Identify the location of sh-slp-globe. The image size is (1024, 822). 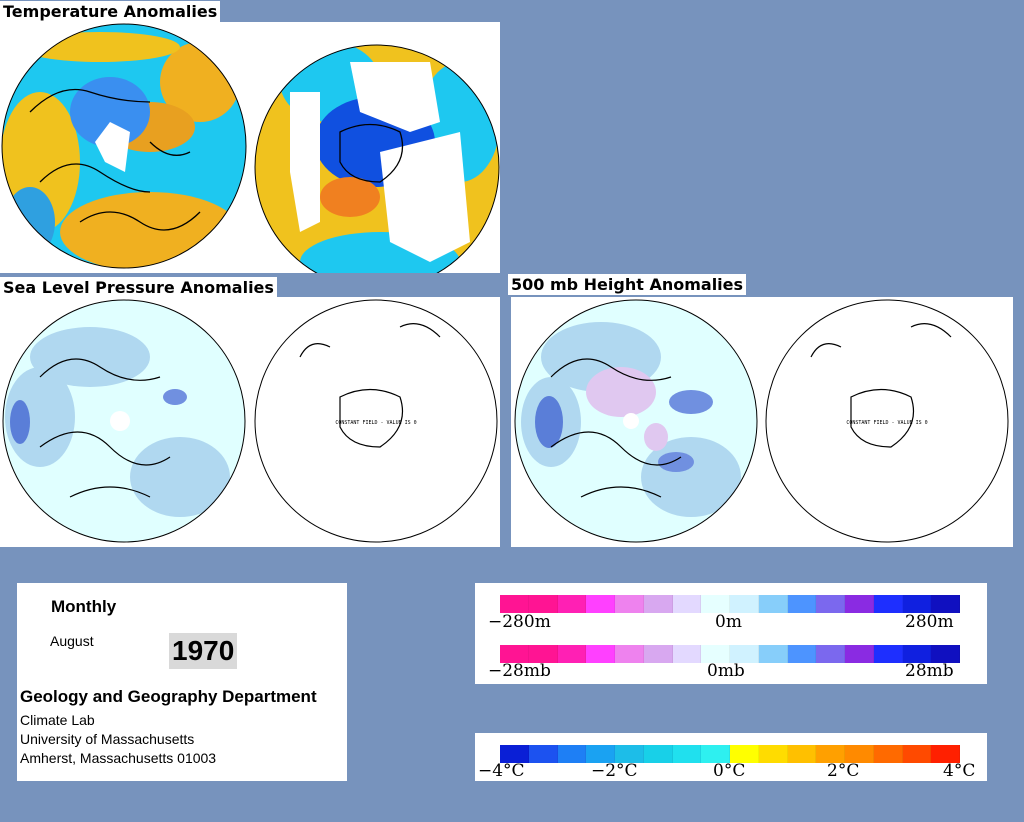
(376, 421).